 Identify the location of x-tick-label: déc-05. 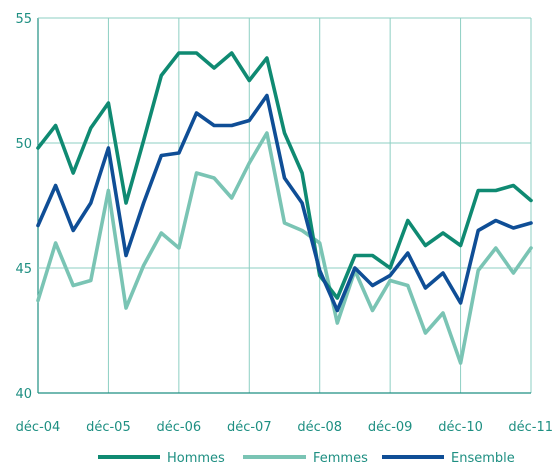
(108, 427).